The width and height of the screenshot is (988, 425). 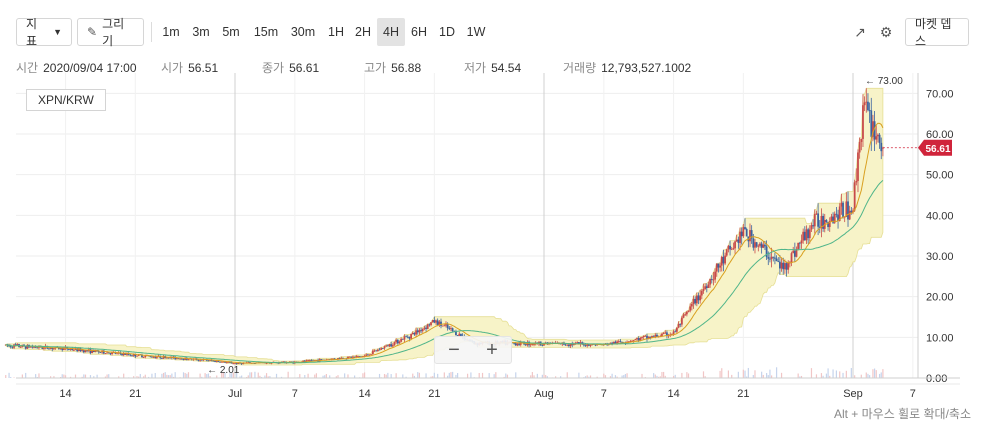 I want to click on interval-15m: 15m, so click(x=266, y=32).